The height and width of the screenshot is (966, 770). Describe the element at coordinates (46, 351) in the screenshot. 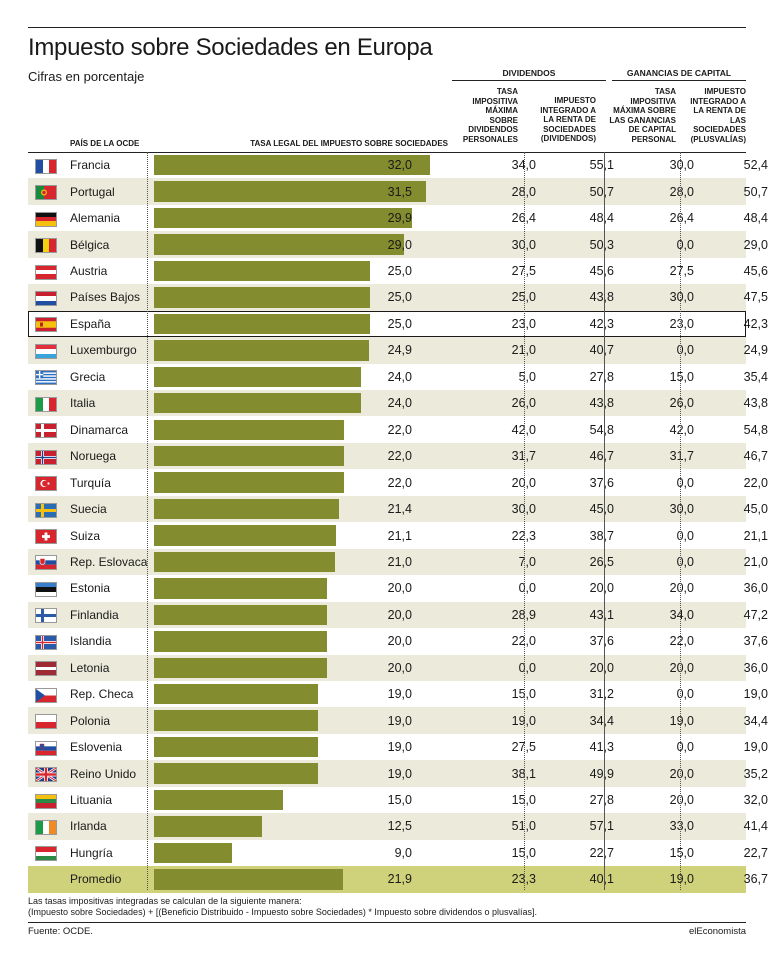

I see `flag-lu-icon` at that location.